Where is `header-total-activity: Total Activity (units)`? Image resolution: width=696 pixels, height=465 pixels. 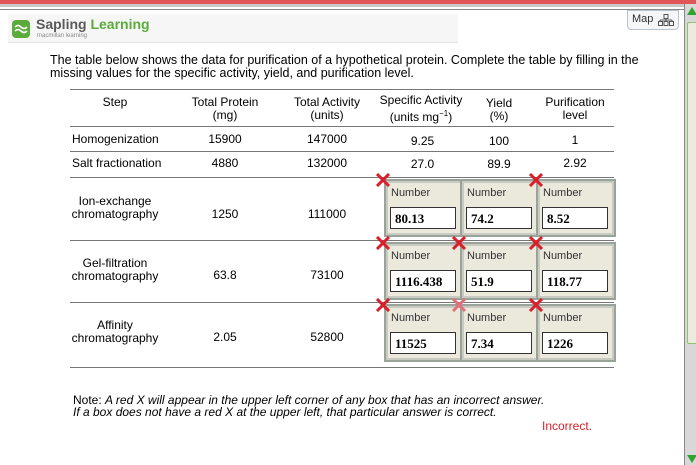
header-total-activity: Total Activity (units) is located at coordinates (327, 108).